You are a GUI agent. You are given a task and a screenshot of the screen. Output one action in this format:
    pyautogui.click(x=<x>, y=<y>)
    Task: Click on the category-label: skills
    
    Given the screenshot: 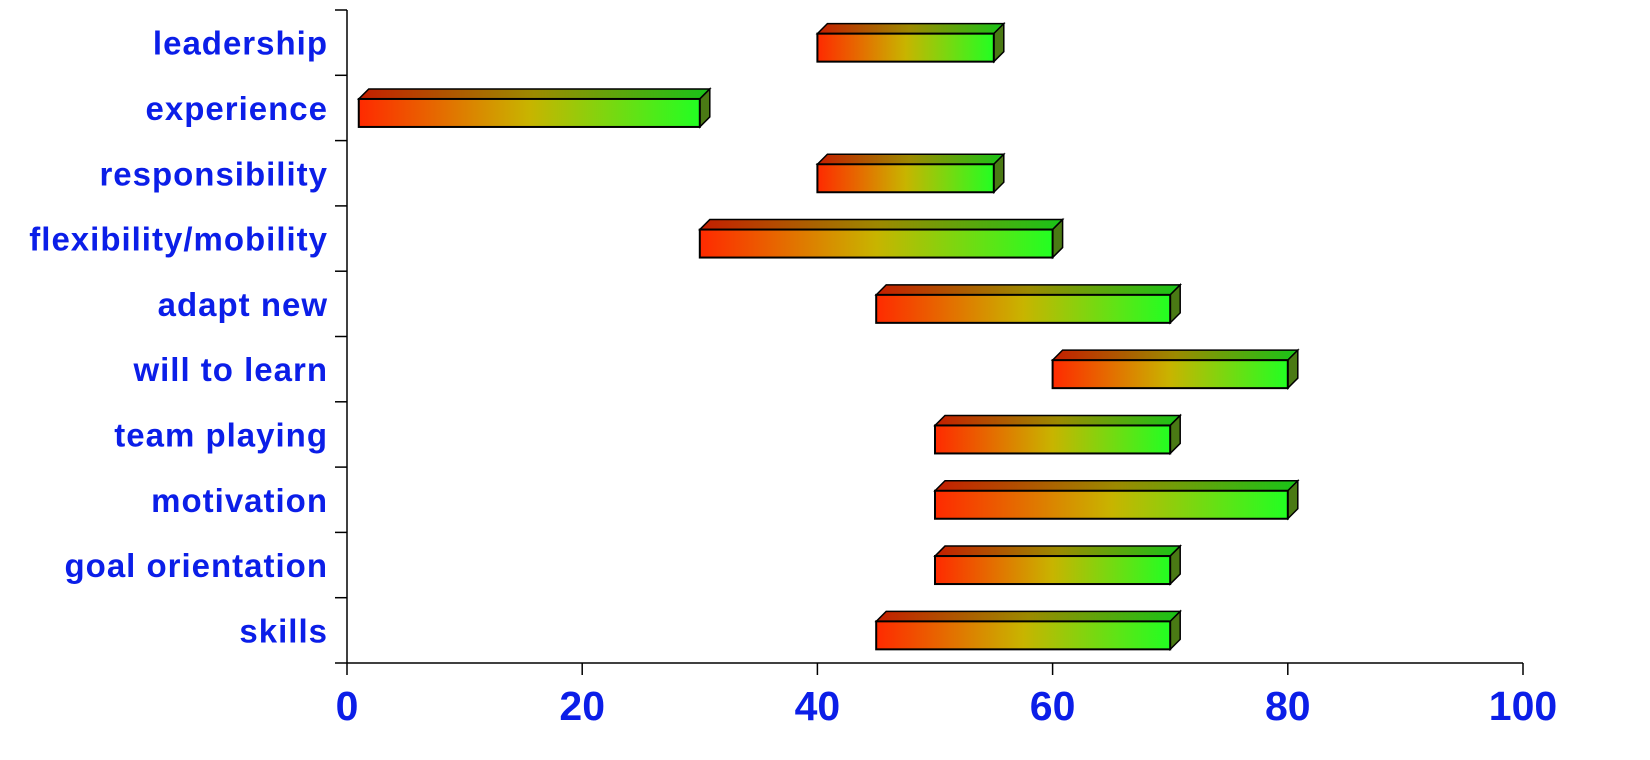 What is the action you would take?
    pyautogui.click(x=283, y=630)
    